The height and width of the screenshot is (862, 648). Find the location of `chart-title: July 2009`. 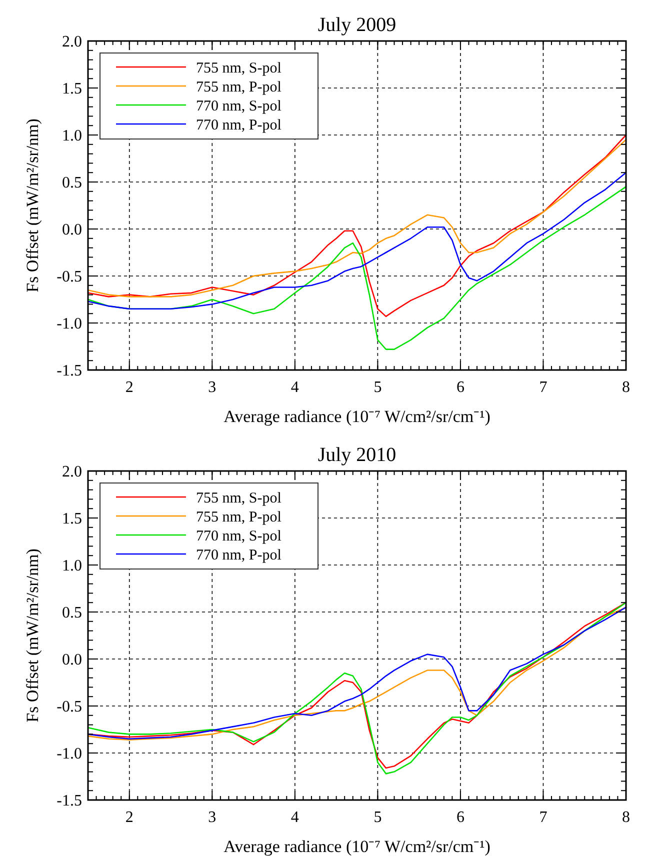

chart-title: July 2009 is located at coordinates (357, 25).